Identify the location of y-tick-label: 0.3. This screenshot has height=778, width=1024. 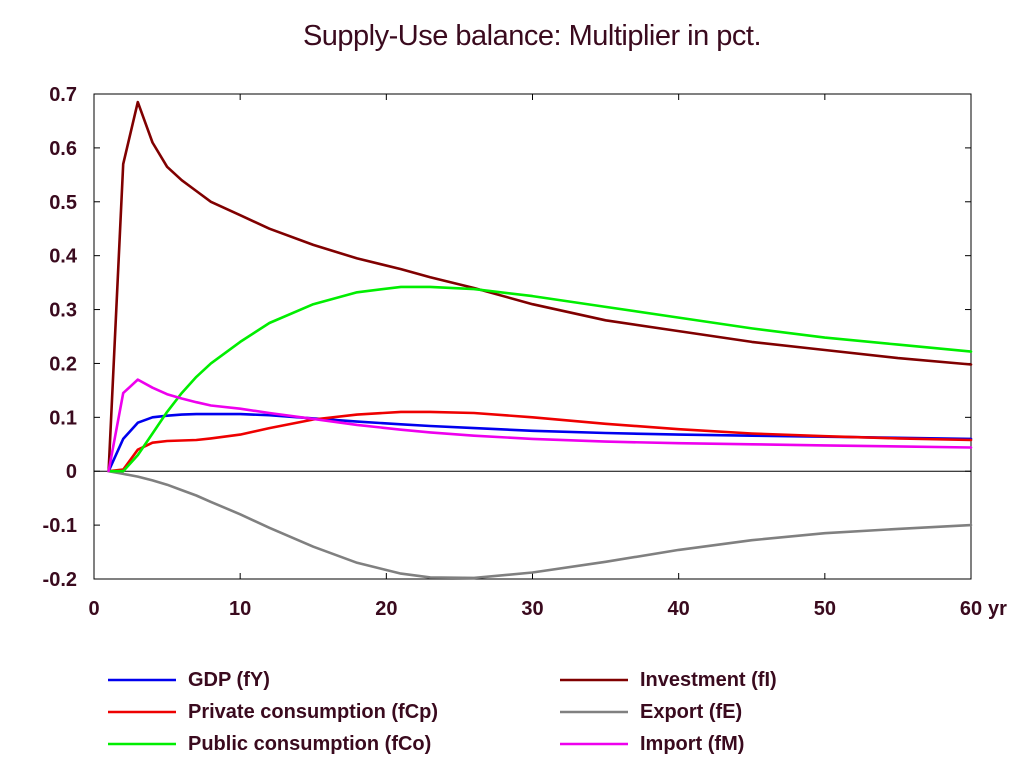
(63, 311).